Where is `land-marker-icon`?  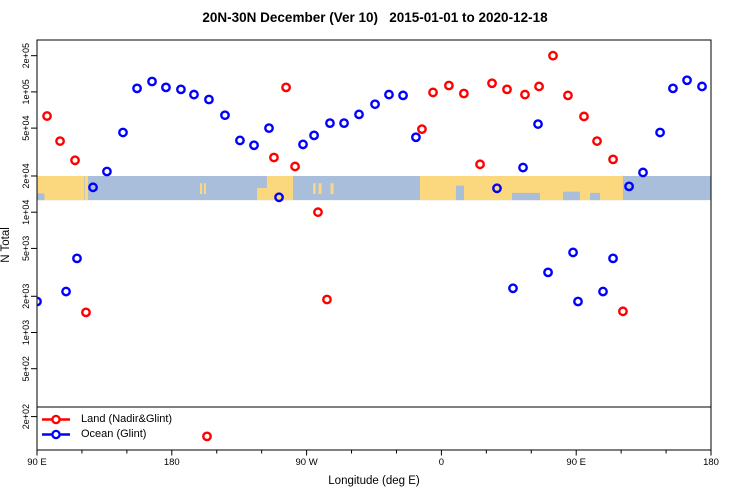
land-marker-icon is located at coordinates (56, 419).